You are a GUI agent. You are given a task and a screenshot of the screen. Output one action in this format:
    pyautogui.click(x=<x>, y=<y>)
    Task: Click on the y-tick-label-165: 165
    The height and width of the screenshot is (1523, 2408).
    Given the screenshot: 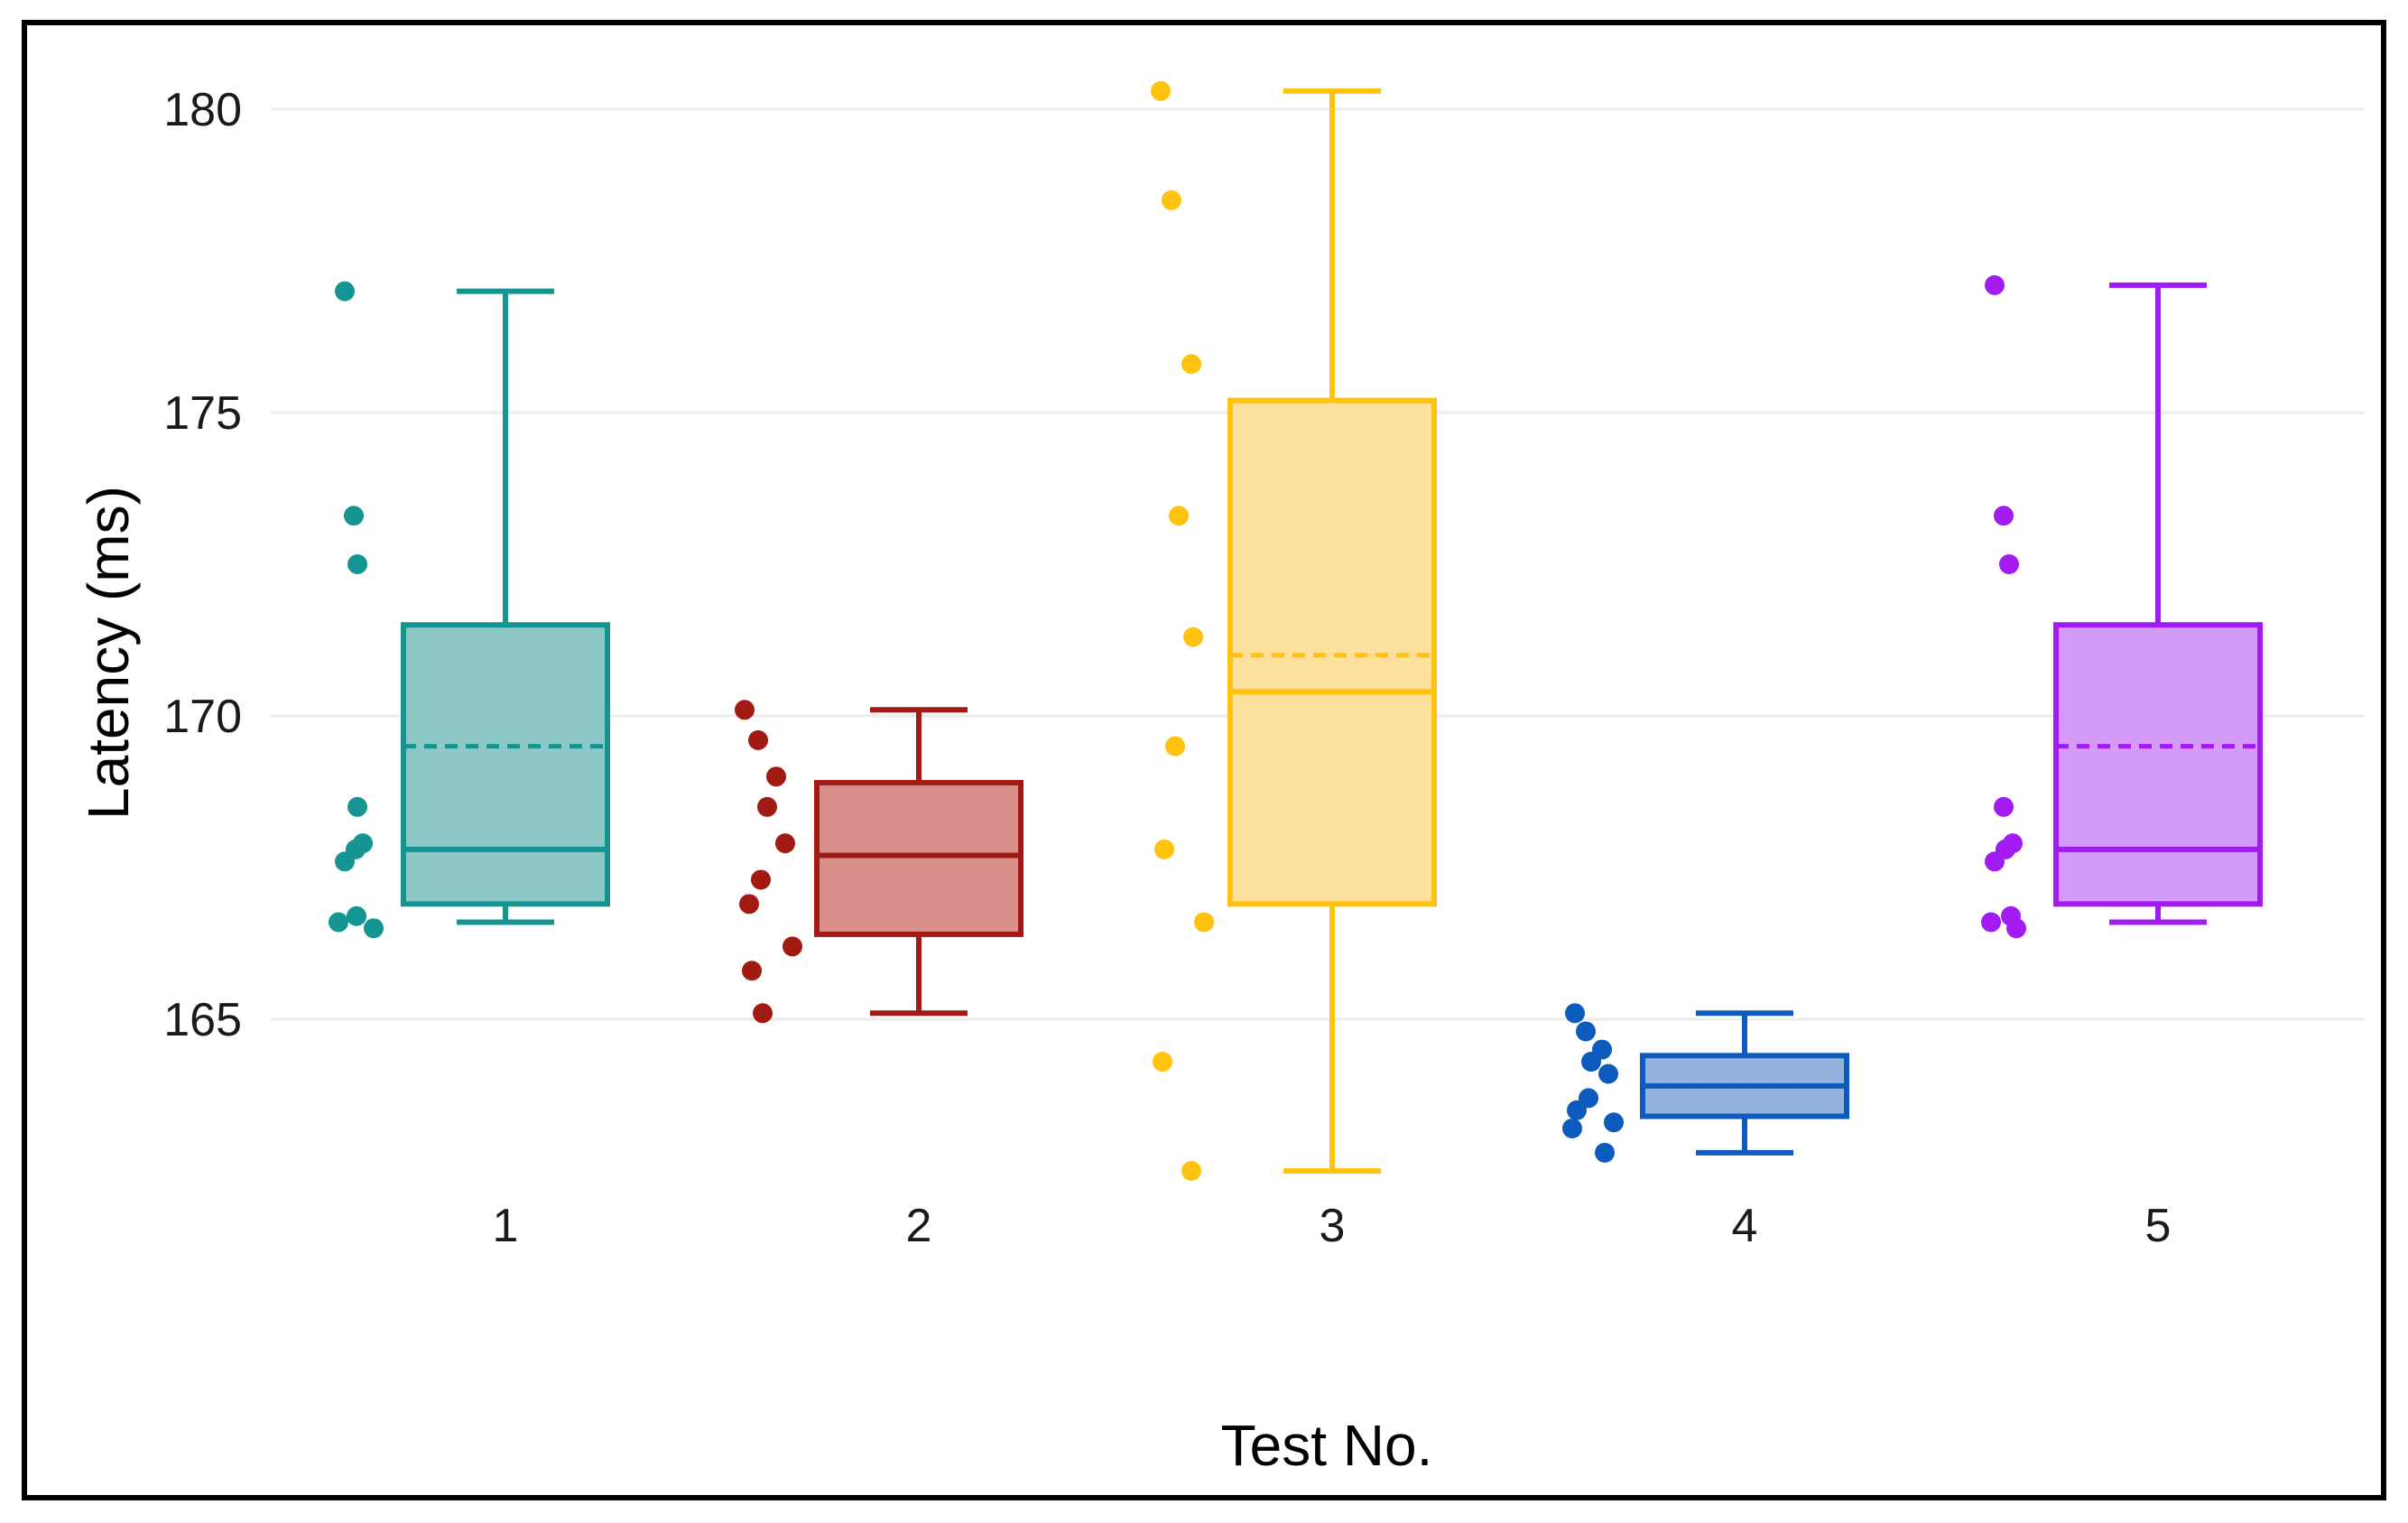 What is the action you would take?
    pyautogui.click(x=203, y=1020)
    